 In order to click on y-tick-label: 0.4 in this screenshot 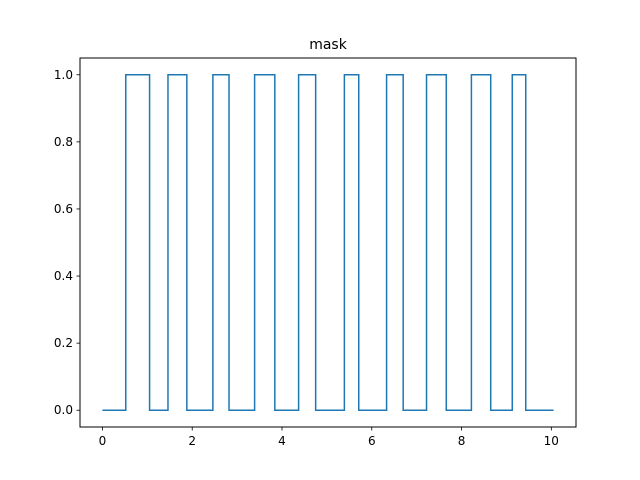, I will do `click(63, 276)`.